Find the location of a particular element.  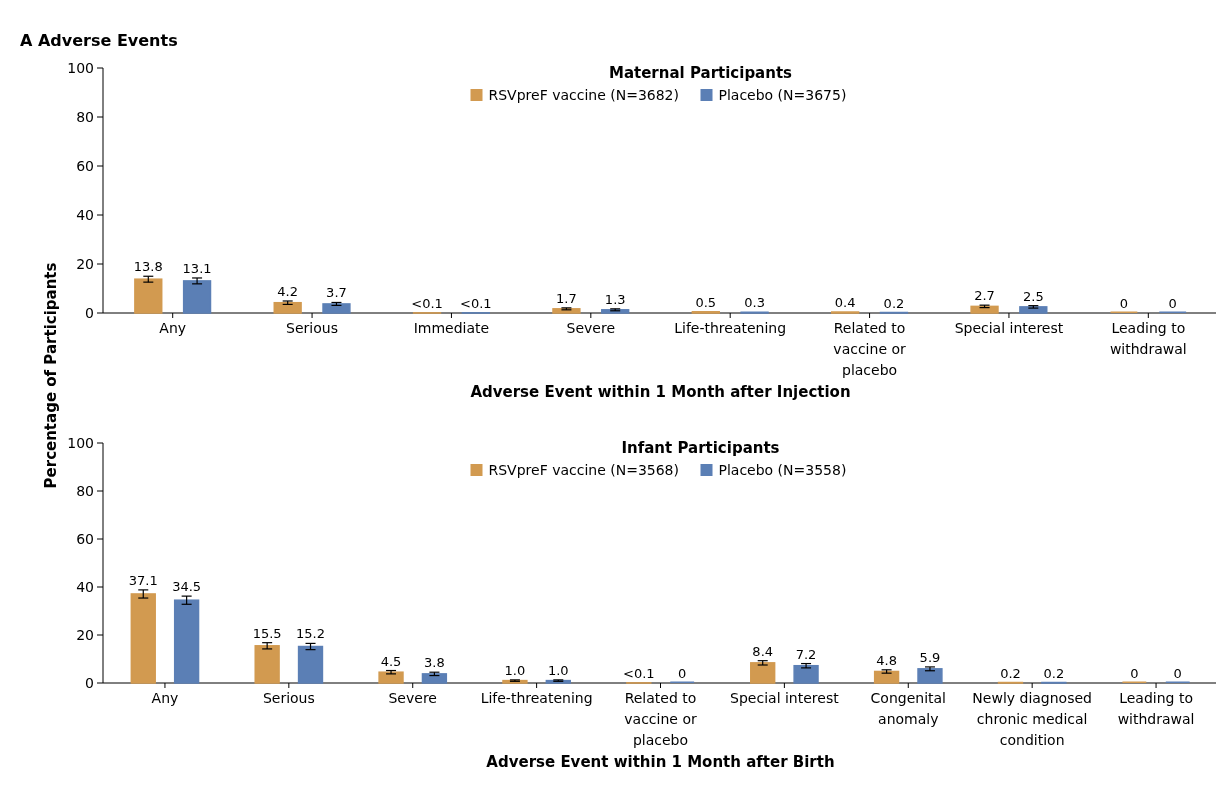

data-label: 4.5 is located at coordinates (391, 661).